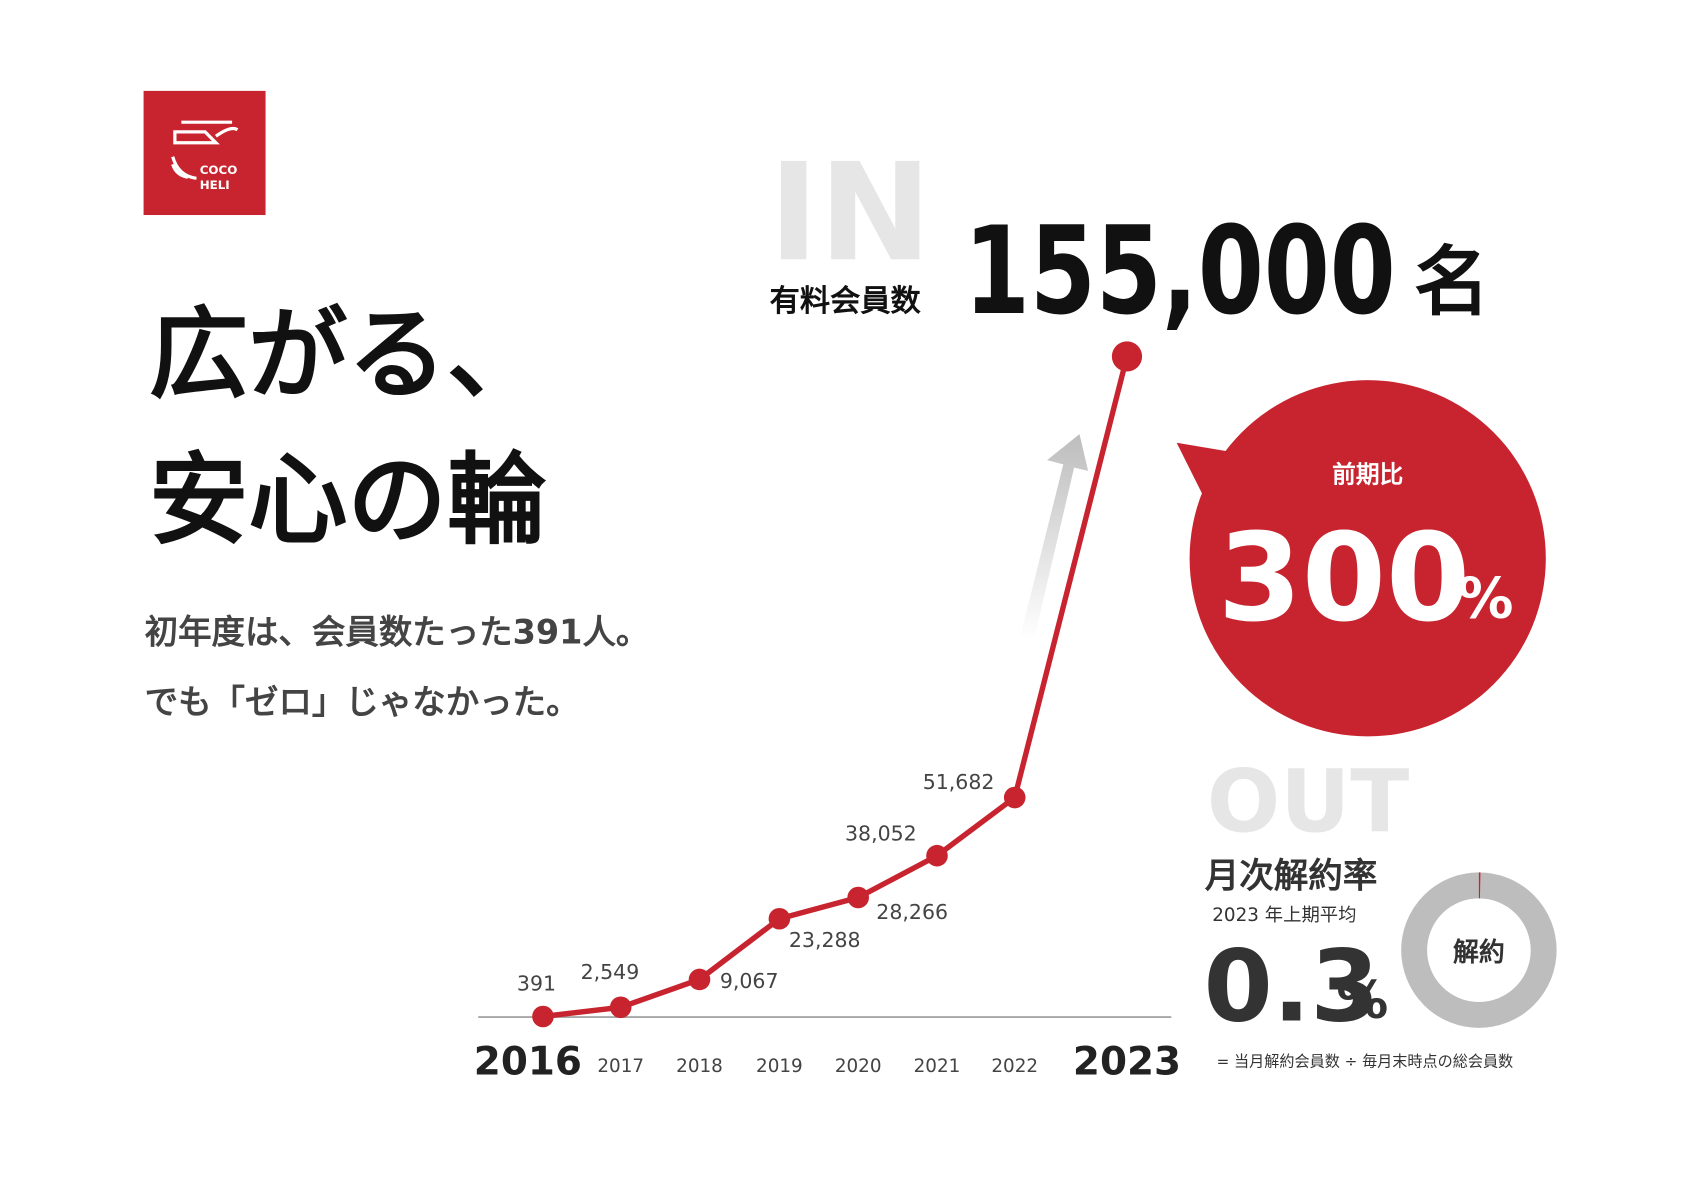 The height and width of the screenshot is (1190, 1684). What do you see at coordinates (858, 1066) in the screenshot?
I see `x-tick-label: 2020` at bounding box center [858, 1066].